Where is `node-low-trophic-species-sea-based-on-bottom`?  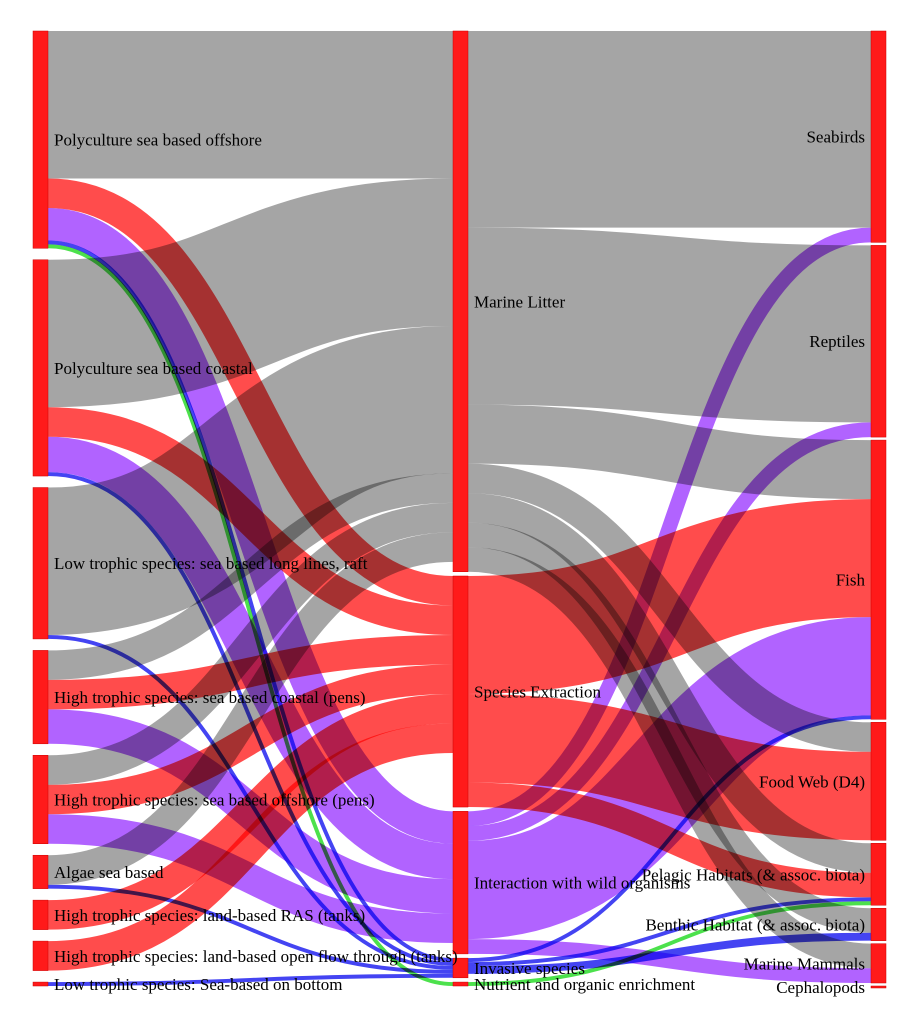 node-low-trophic-species-sea-based-on-bottom is located at coordinates (40, 984).